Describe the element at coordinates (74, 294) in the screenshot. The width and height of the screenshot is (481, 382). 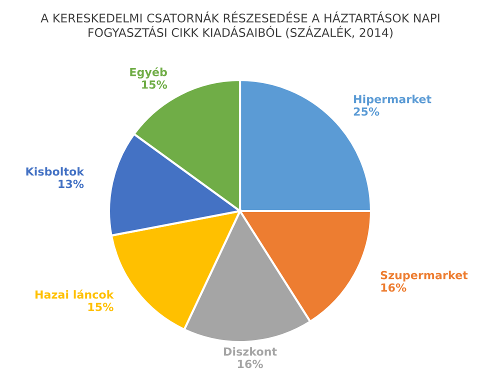
I see `slice-label: Hazai láncok` at that location.